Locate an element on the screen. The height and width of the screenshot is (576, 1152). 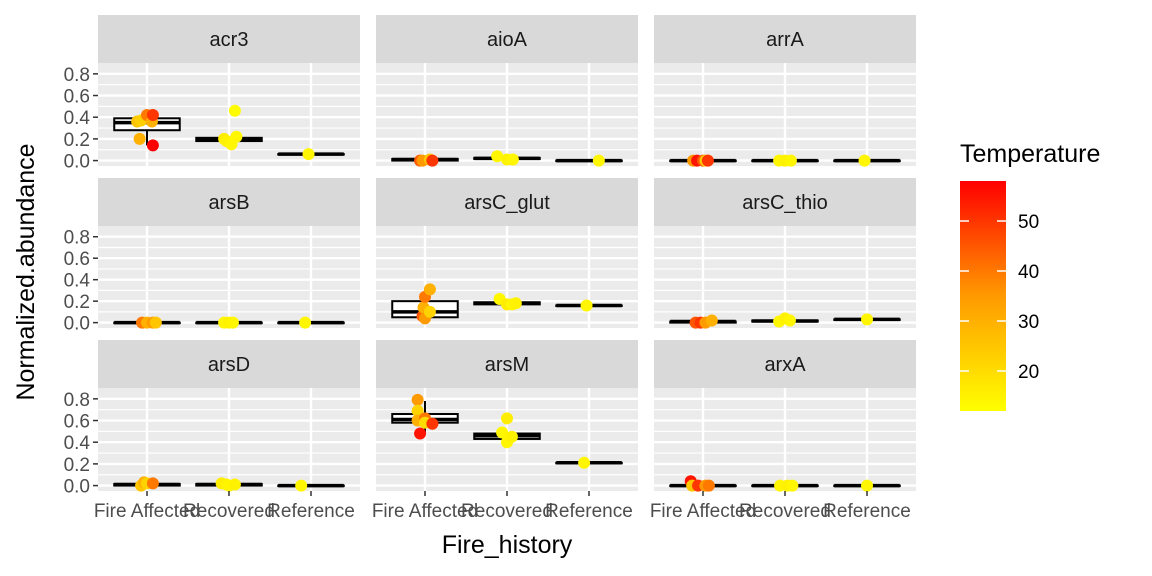
legend-colorbar is located at coordinates (983, 296).